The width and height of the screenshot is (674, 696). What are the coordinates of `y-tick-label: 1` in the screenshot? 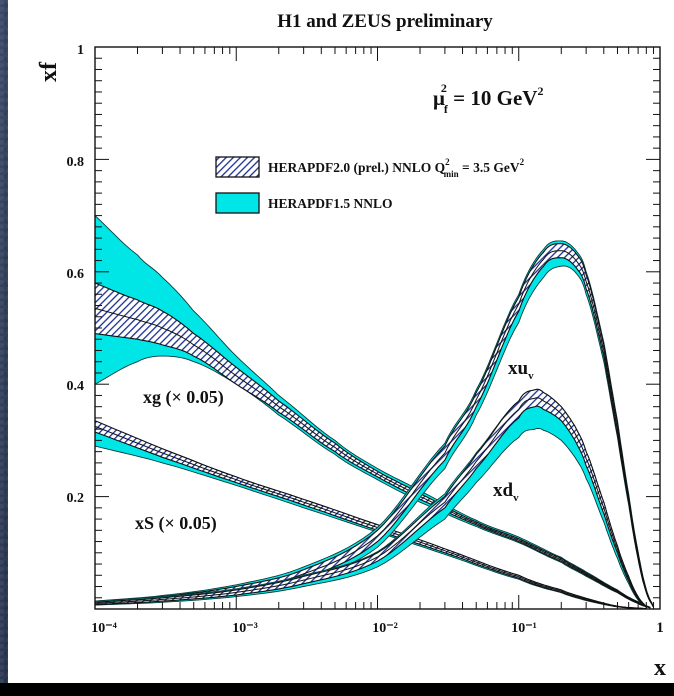 It's located at (80, 50).